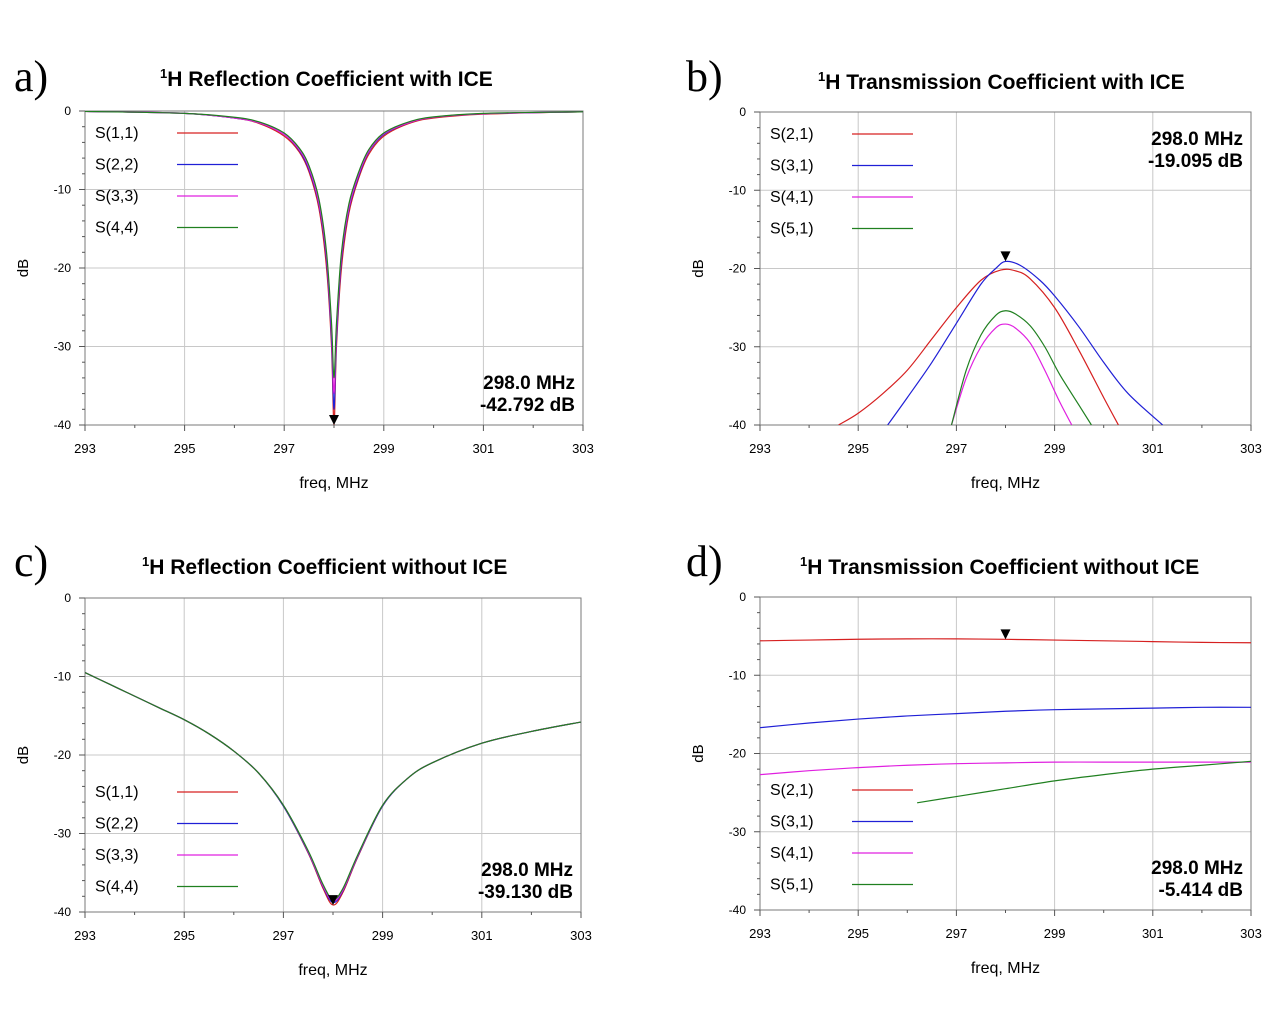  Describe the element at coordinates (999, 567) in the screenshot. I see `panel-d-title: 1H Transmission Coefficient without ICE` at that location.